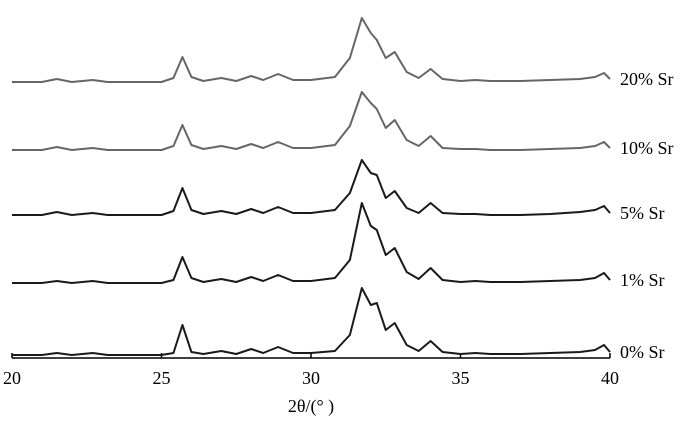 The height and width of the screenshot is (435, 700). Describe the element at coordinates (647, 148) in the screenshot. I see `series-label: 10% Sr` at that location.